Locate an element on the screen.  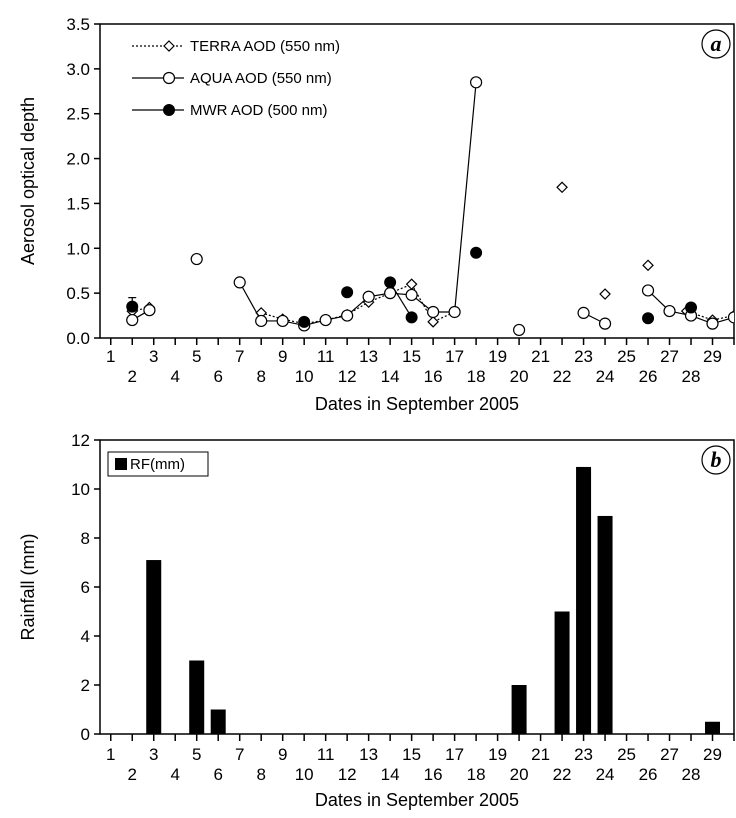
x-tick-label: 21 is located at coordinates (540, 356).